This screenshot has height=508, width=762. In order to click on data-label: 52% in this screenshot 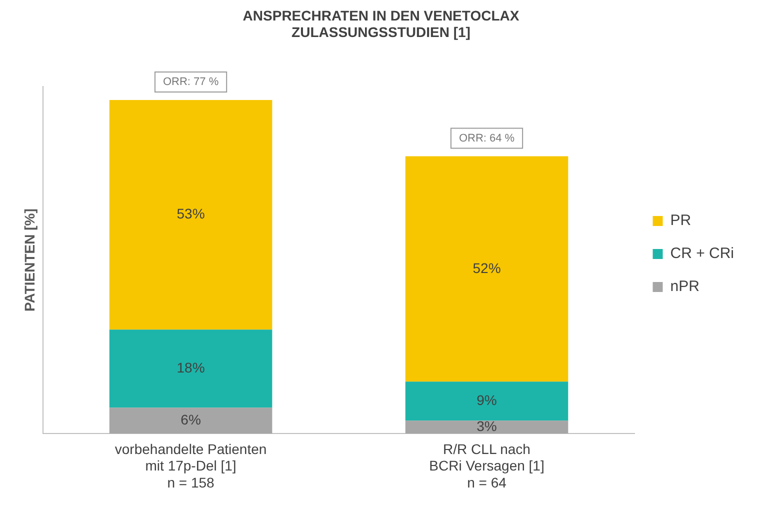, I will do `click(486, 268)`.